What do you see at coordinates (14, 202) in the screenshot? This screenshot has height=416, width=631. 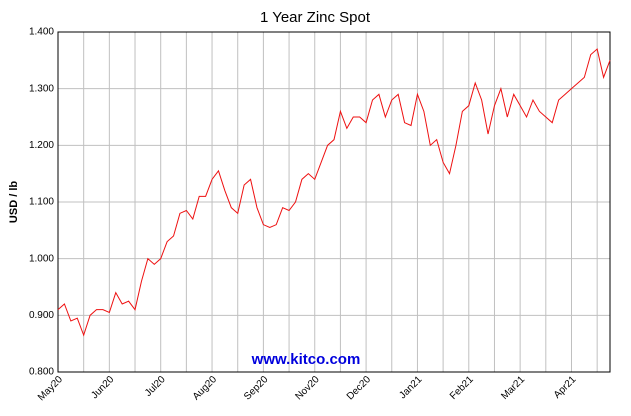 I see `y-axis-label: USD / lb` at bounding box center [14, 202].